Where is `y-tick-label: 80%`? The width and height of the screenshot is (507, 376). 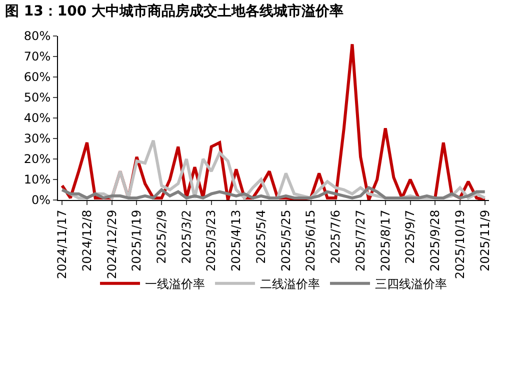
y-tick-label: 80% is located at coordinates (37, 36).